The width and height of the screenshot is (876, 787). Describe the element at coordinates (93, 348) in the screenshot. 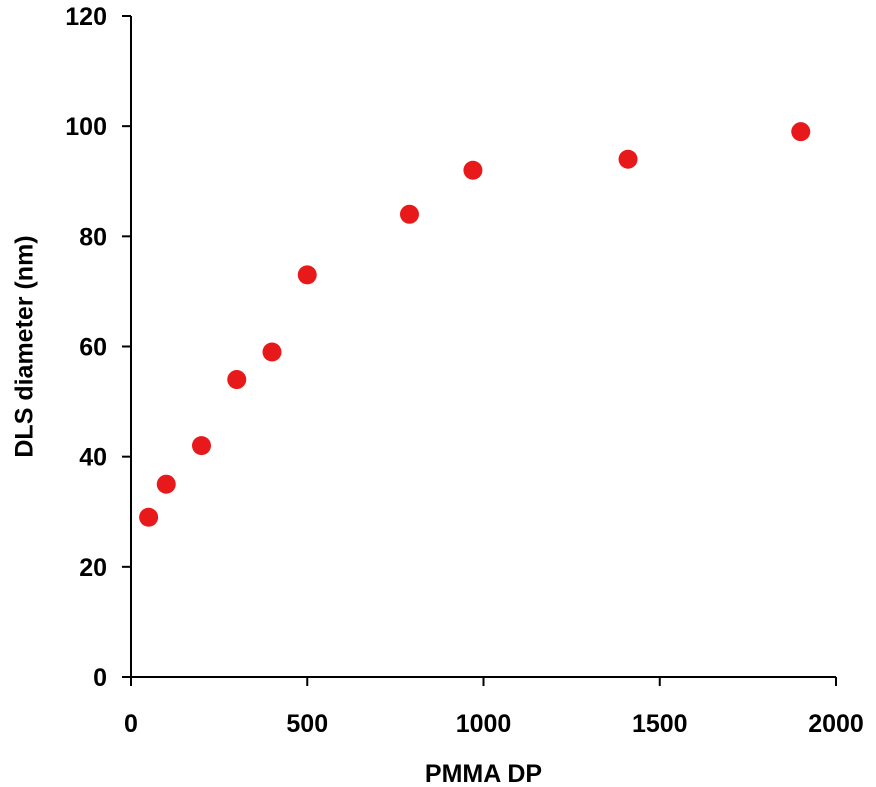

I see `y-tick-label: 60` at that location.